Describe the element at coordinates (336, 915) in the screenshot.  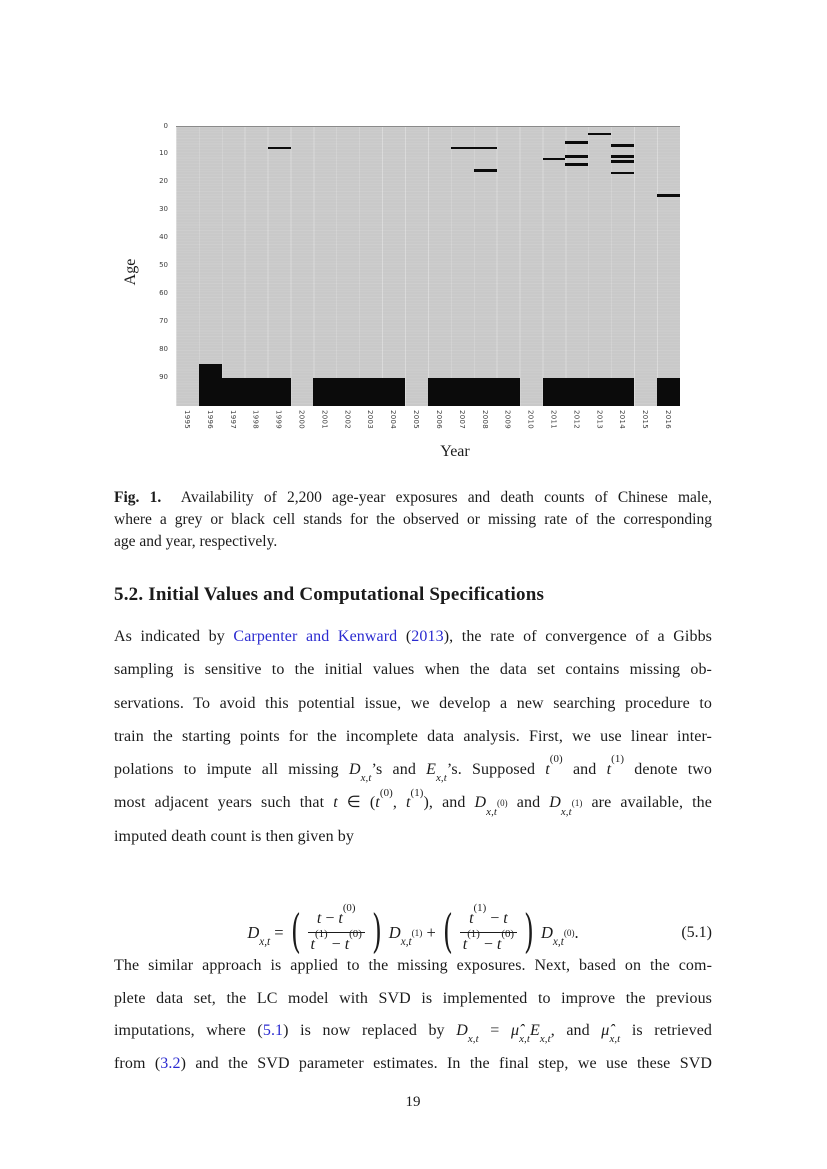
I see `fraction-1-numerator: t − t(0)` at that location.